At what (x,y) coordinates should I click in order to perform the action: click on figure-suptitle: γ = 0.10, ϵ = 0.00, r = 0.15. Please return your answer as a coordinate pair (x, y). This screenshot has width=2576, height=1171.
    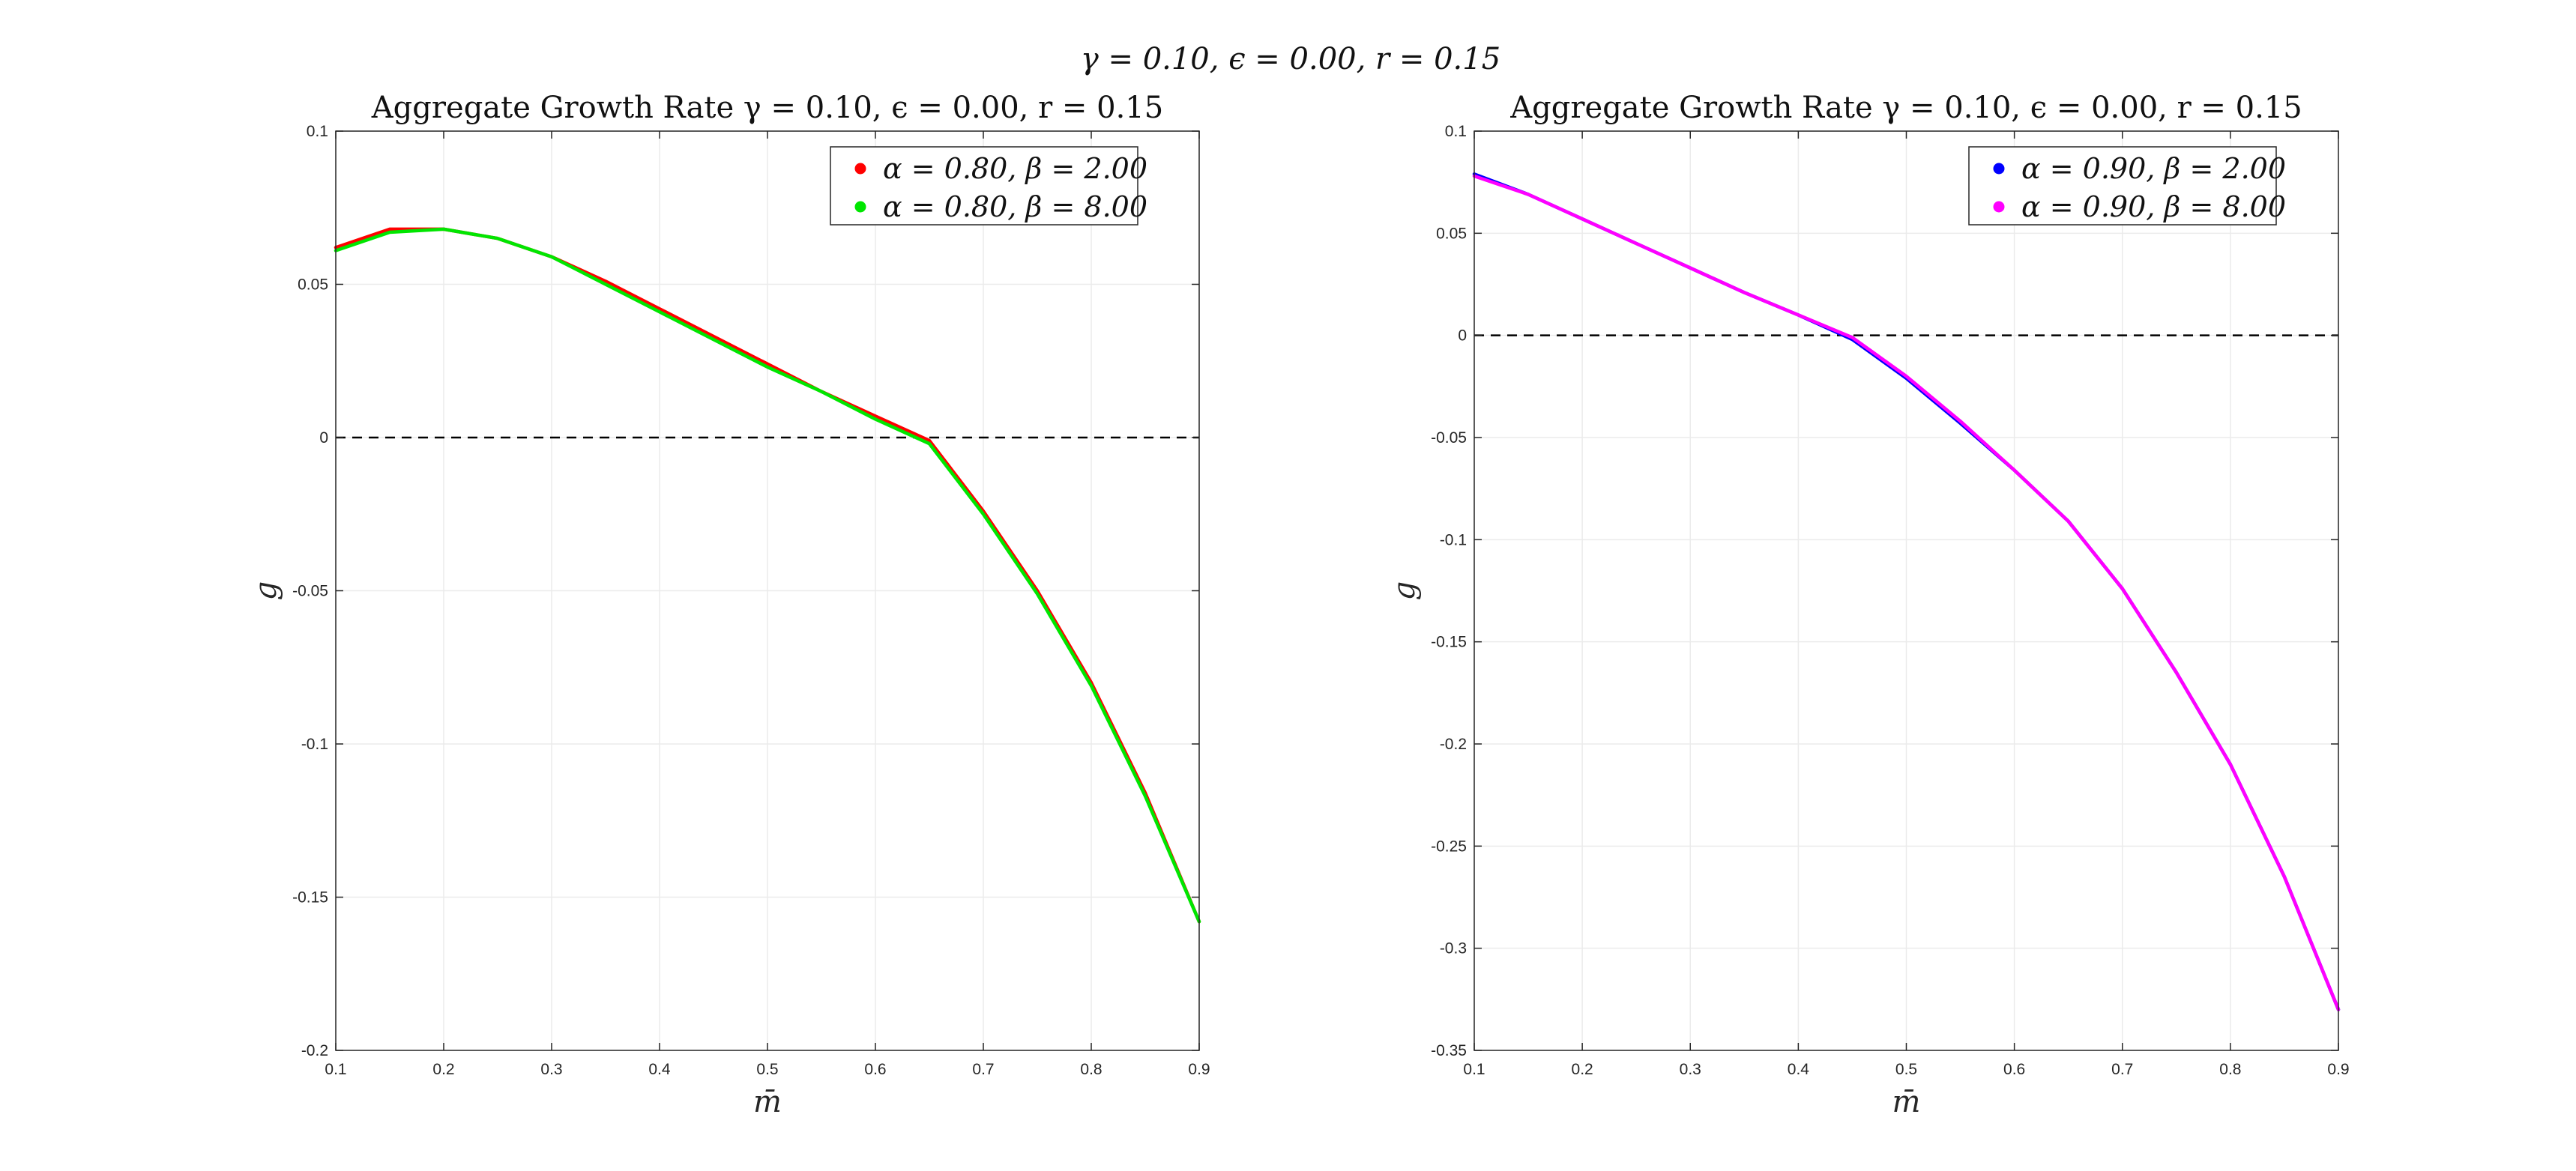
    Looking at the image, I should click on (1290, 59).